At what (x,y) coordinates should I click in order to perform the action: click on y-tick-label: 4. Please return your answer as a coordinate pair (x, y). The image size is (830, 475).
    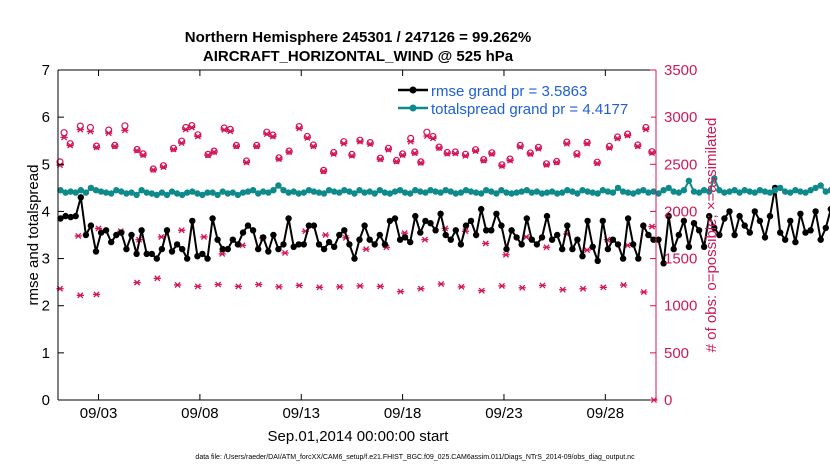
    Looking at the image, I should click on (46, 211).